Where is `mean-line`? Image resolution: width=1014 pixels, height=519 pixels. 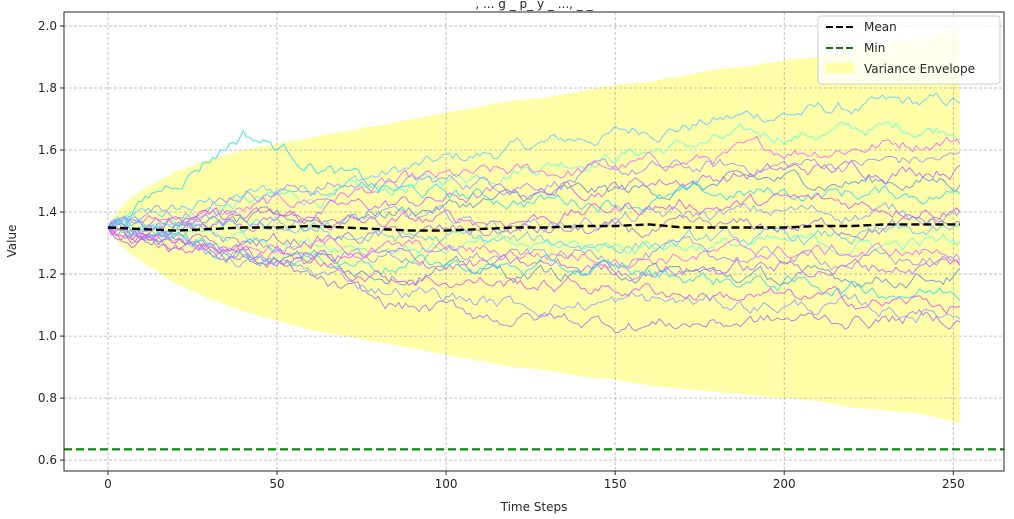
mean-line is located at coordinates (533, 227).